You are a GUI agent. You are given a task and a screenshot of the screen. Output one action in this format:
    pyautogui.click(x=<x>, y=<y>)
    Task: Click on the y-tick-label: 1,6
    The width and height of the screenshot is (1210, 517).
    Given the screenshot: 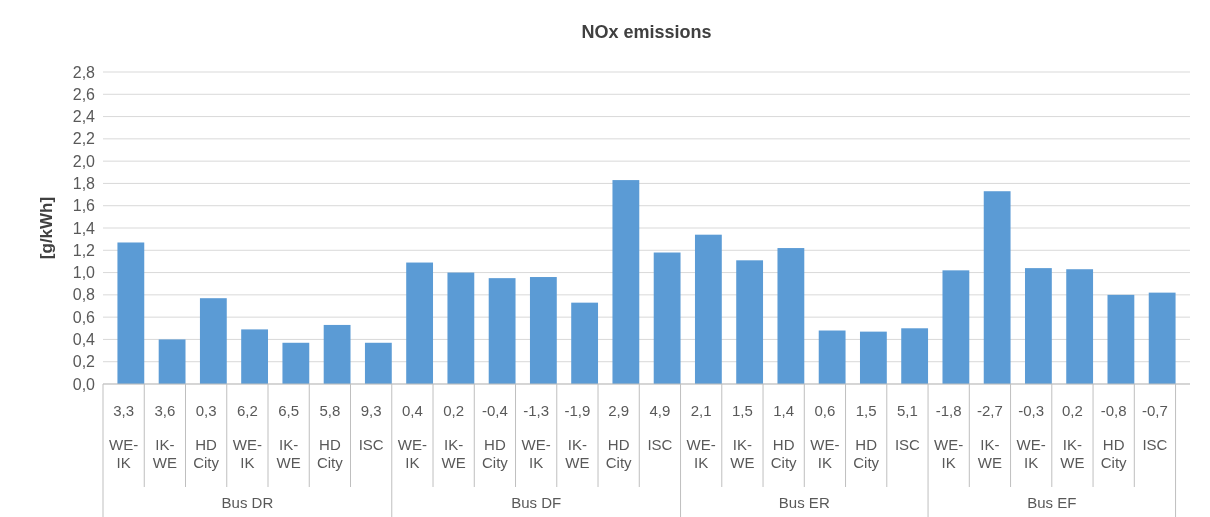 What is the action you would take?
    pyautogui.click(x=84, y=206)
    